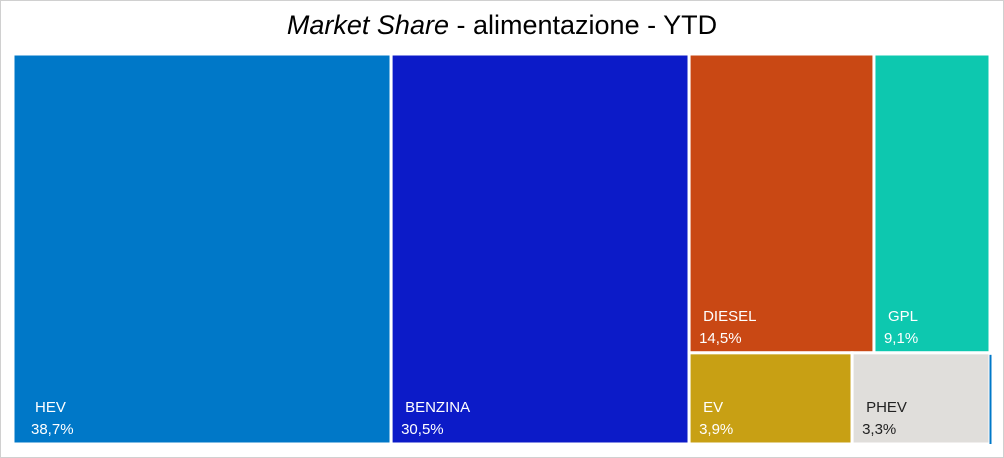  I want to click on tile-value-phev: 3,3%, so click(879, 429).